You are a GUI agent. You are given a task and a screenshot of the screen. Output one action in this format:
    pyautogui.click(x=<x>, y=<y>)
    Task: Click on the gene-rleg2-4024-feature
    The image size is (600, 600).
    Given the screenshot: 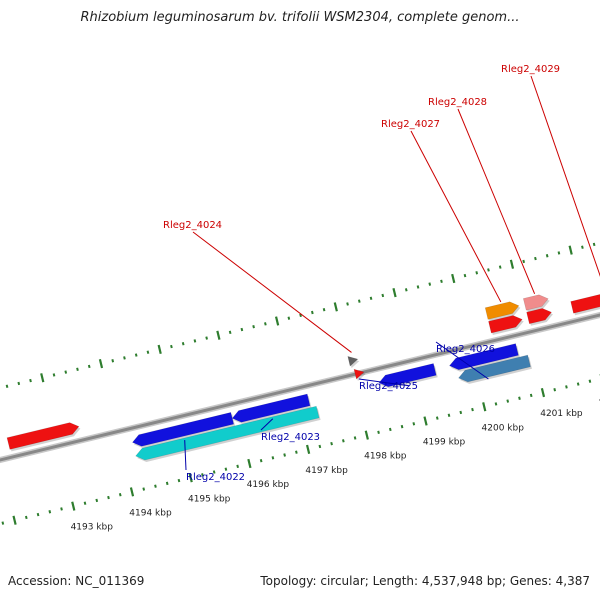 What is the action you would take?
    pyautogui.click(x=359, y=374)
    